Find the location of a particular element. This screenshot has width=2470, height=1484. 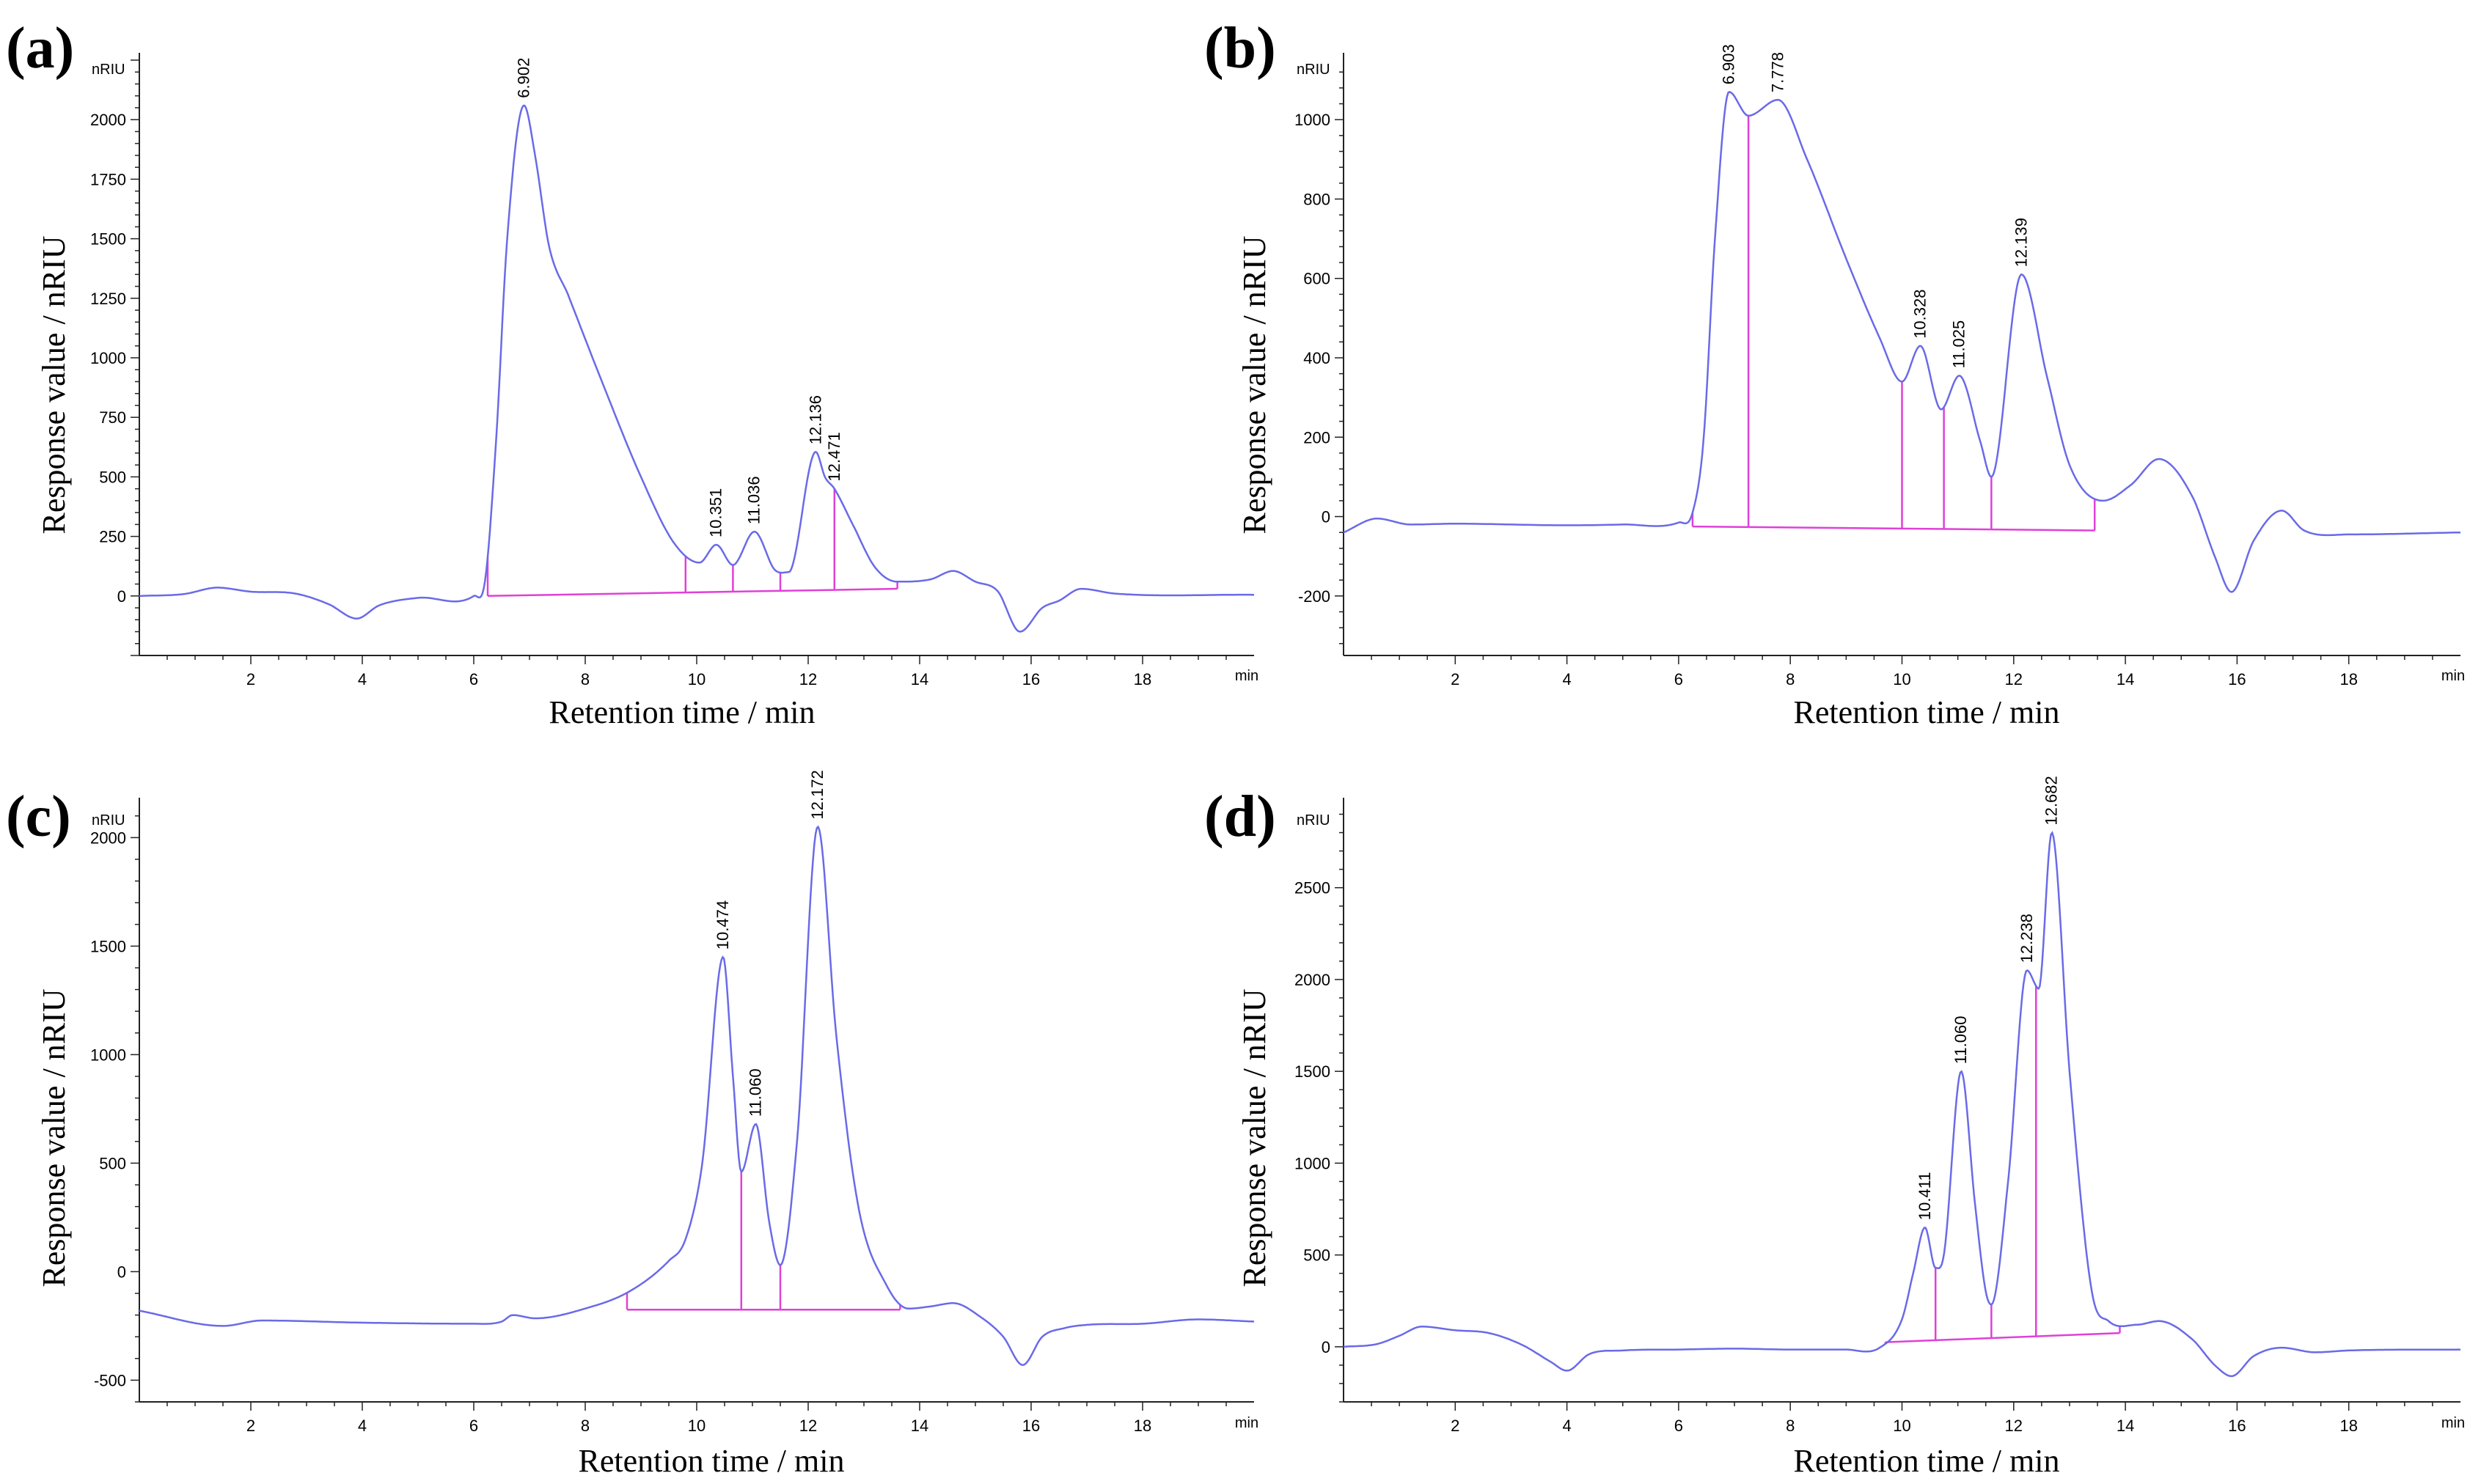

peak-label: 10.474 is located at coordinates (723, 924).